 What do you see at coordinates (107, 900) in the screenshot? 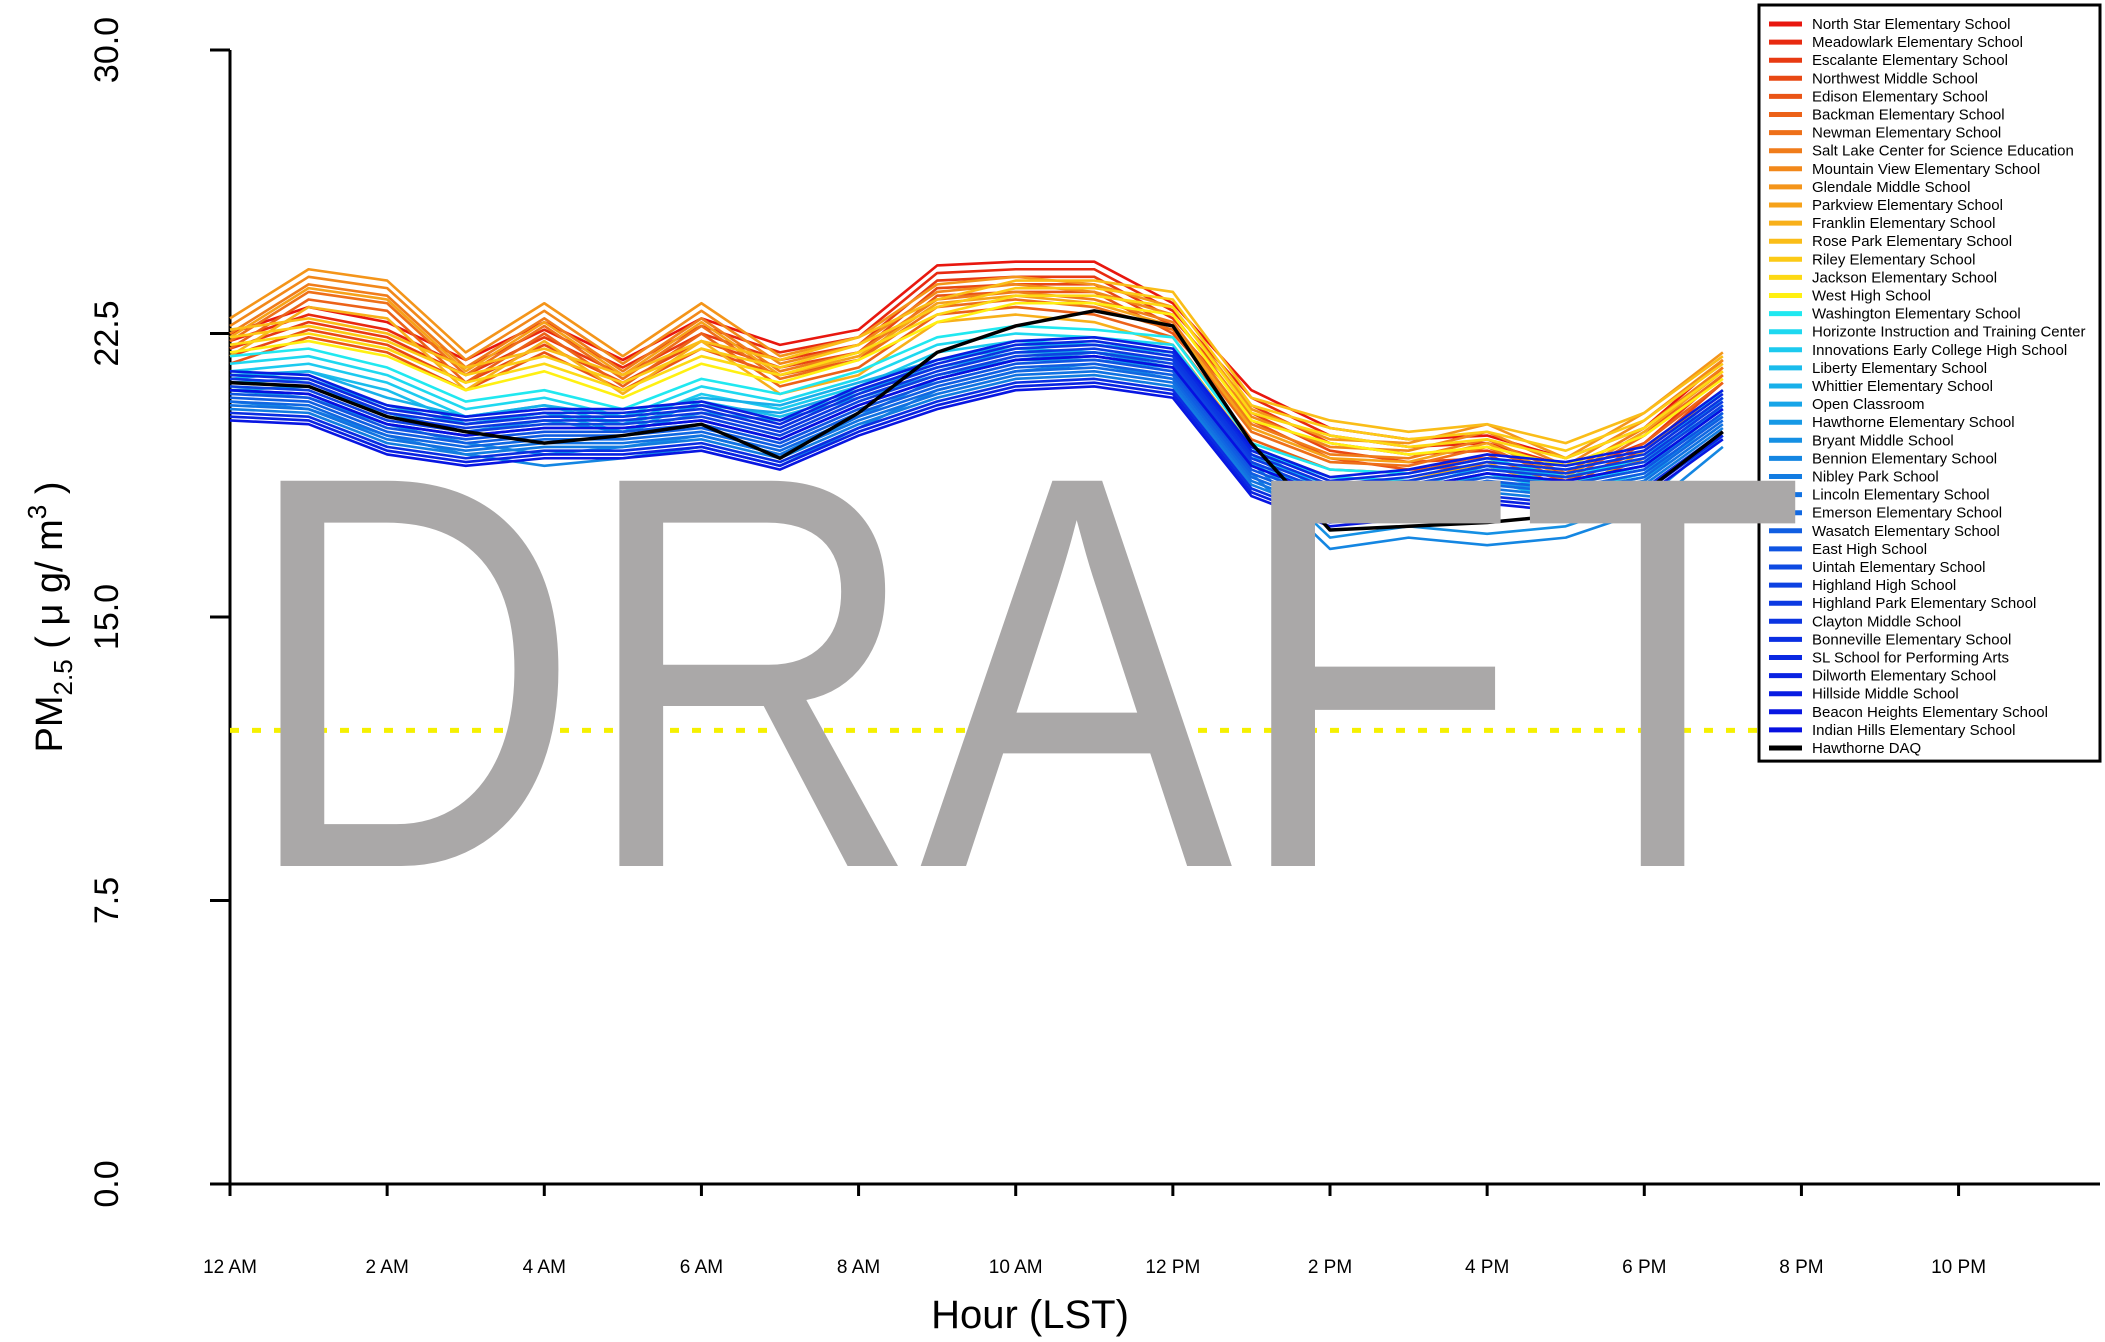
I see `y-tick-label: 7.5` at bounding box center [107, 900].